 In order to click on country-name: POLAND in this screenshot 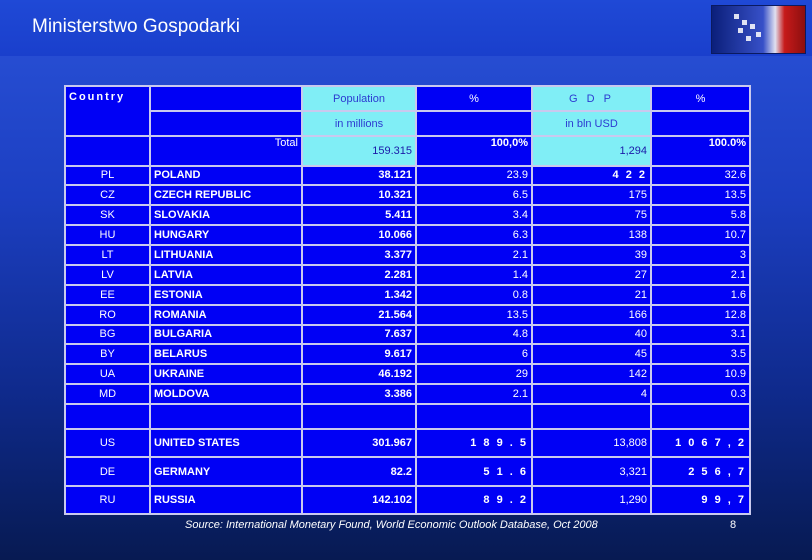, I will do `click(226, 175)`.